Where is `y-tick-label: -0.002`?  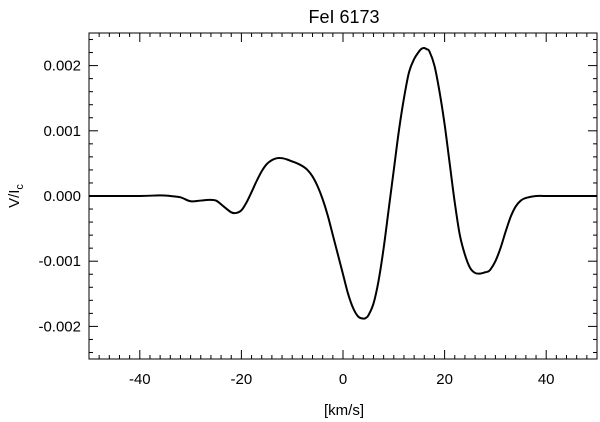
y-tick-label: -0.002 is located at coordinates (59, 326).